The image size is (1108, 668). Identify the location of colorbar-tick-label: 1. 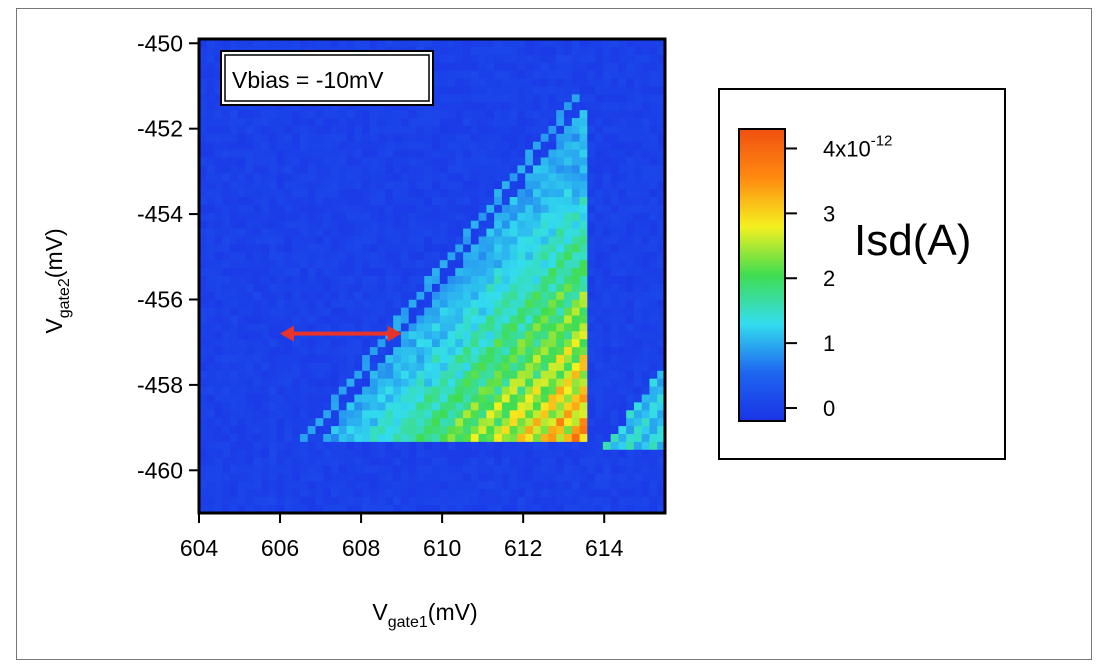
(829, 343).